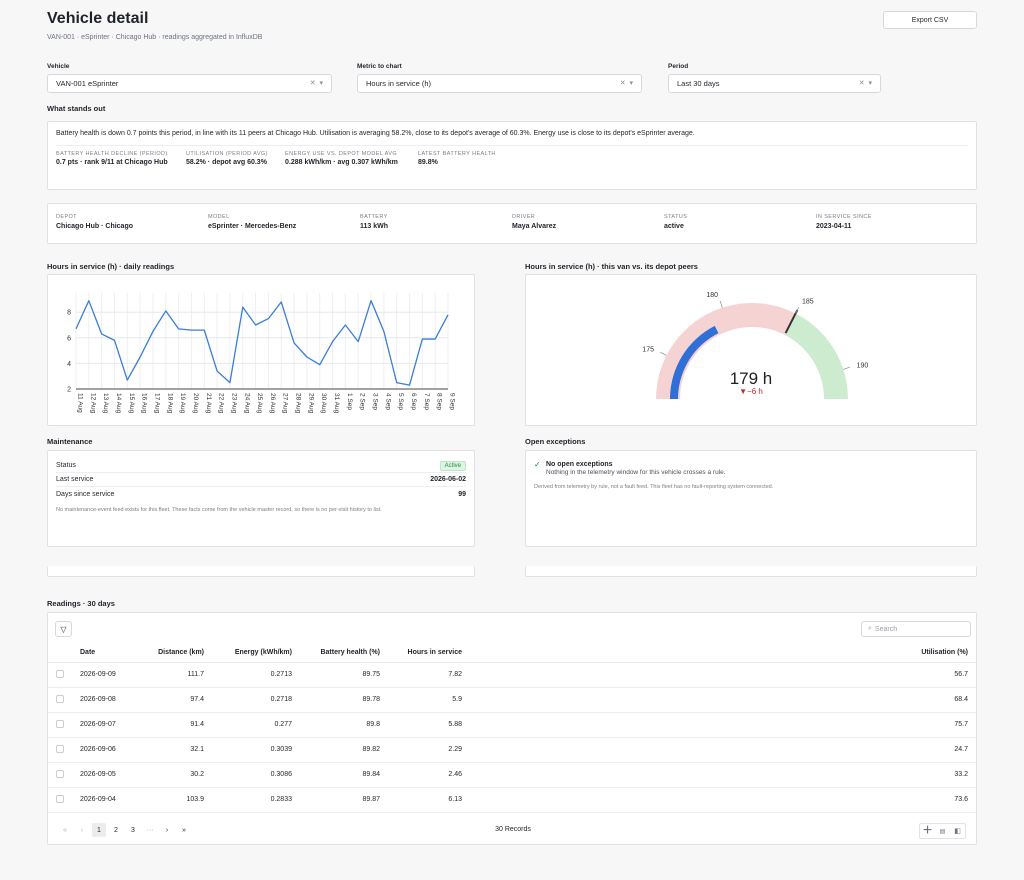  Describe the element at coordinates (723, 653) in the screenshot. I see `col-utilisation: Utilisation (%)` at that location.